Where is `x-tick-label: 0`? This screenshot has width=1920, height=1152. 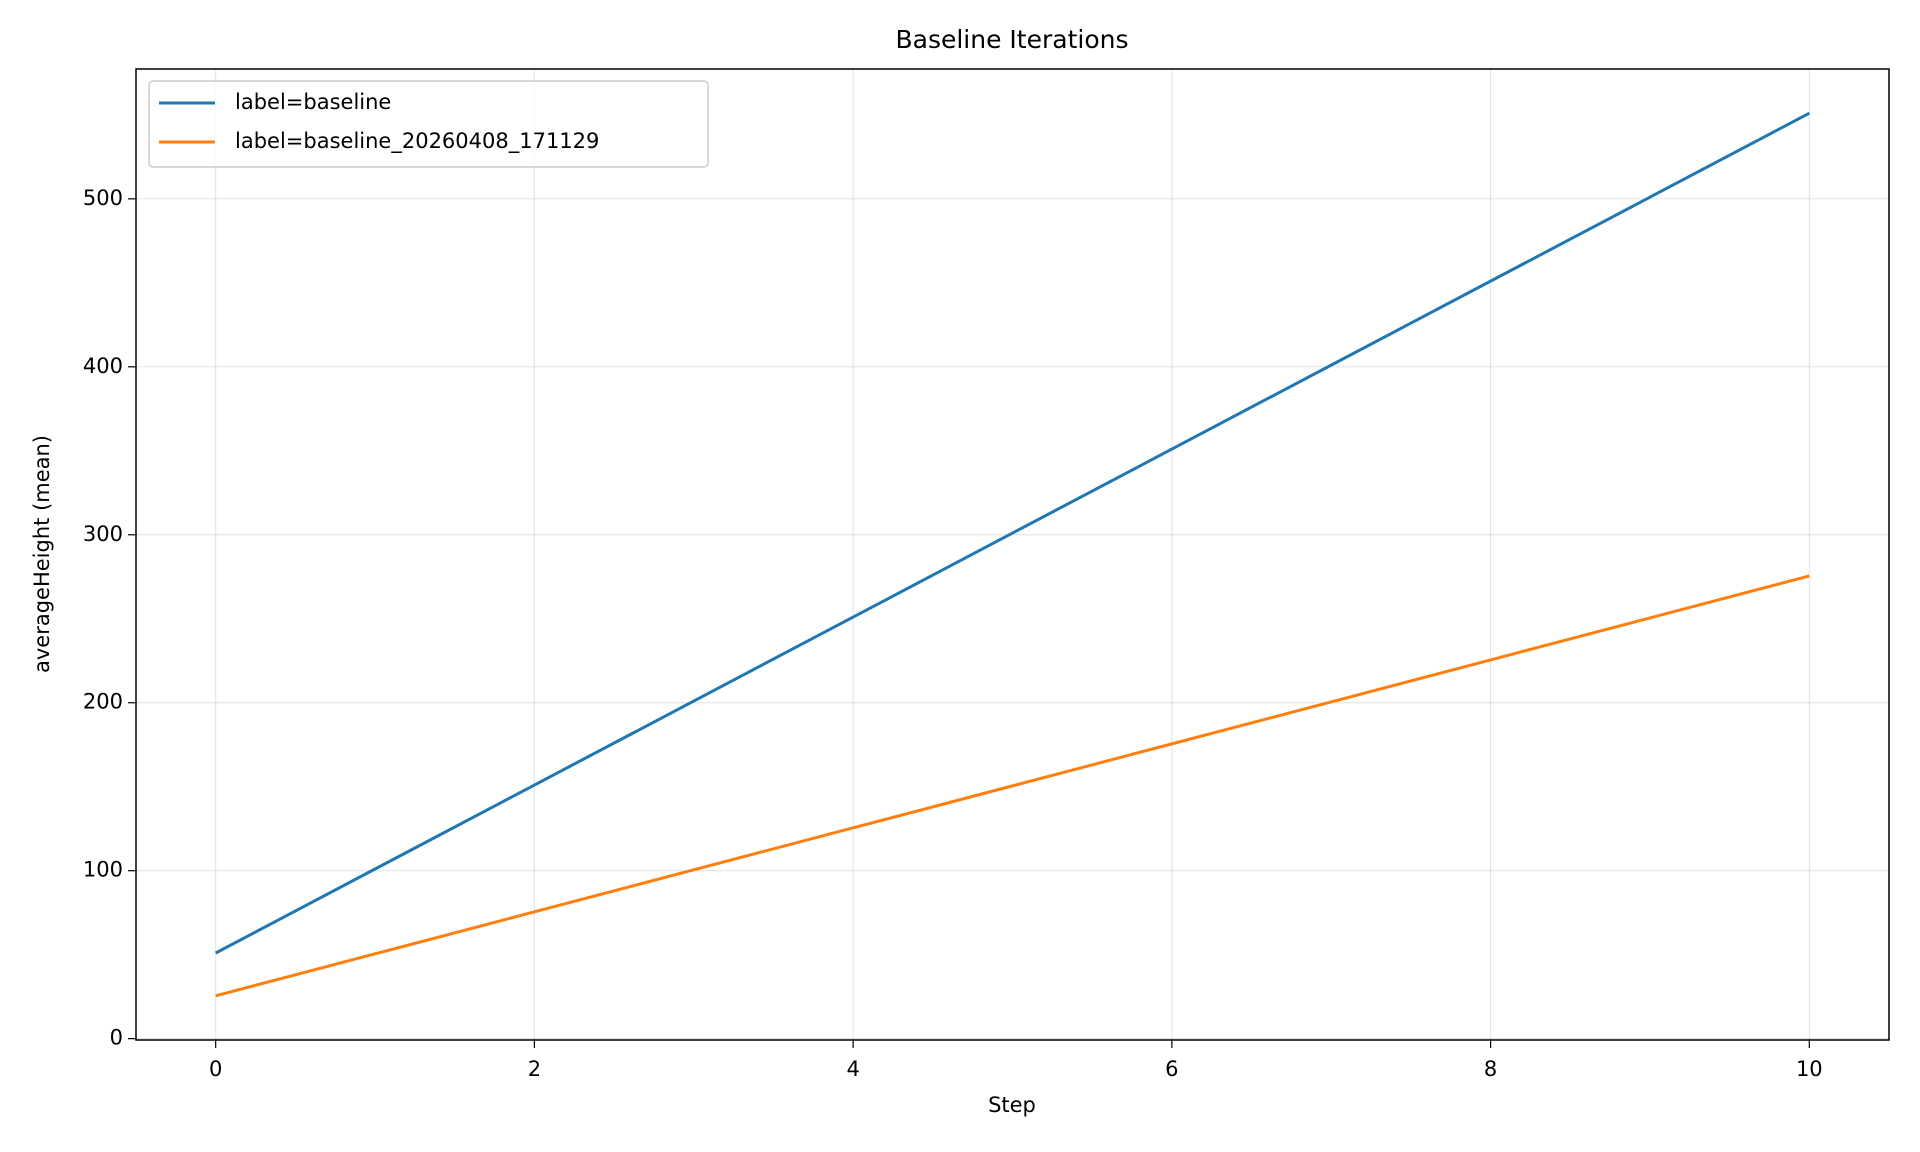
x-tick-label: 0 is located at coordinates (215, 1069).